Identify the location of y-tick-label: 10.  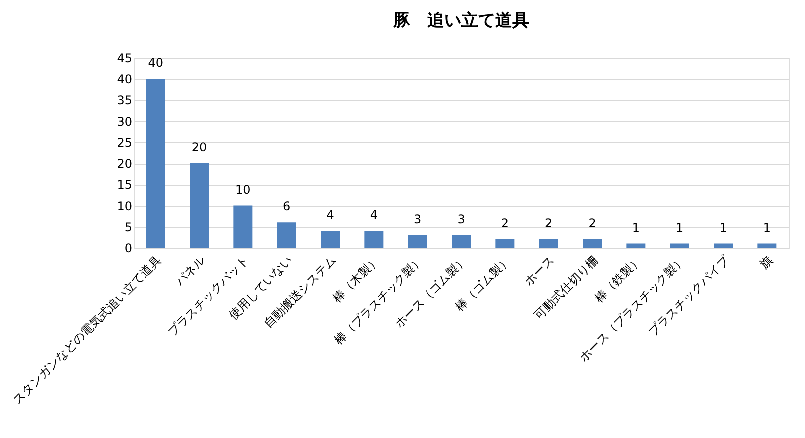
(124, 206).